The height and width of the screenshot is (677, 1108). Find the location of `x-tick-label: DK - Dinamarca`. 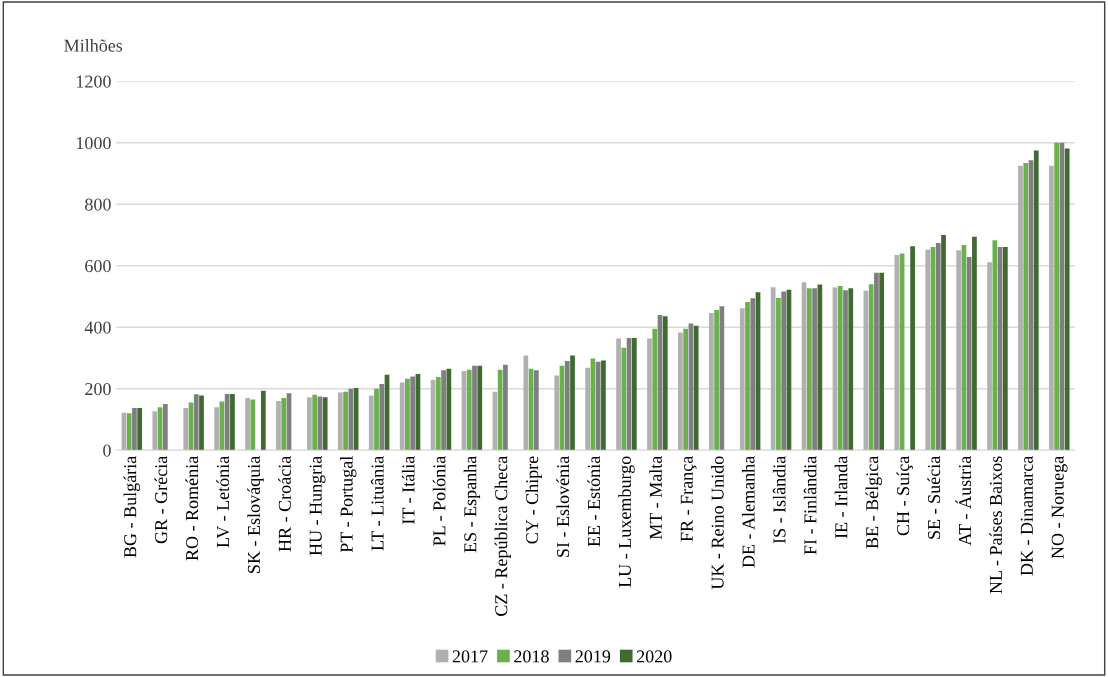

x-tick-label: DK - Dinamarca is located at coordinates (1026, 516).